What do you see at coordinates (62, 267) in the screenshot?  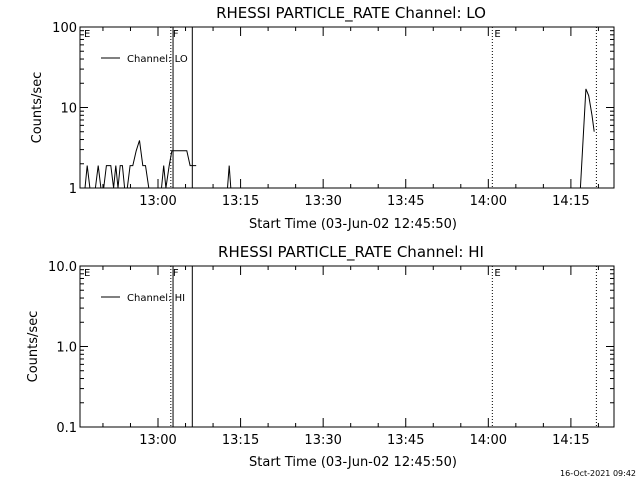 I see `y-tick-label: 10.0` at bounding box center [62, 267].